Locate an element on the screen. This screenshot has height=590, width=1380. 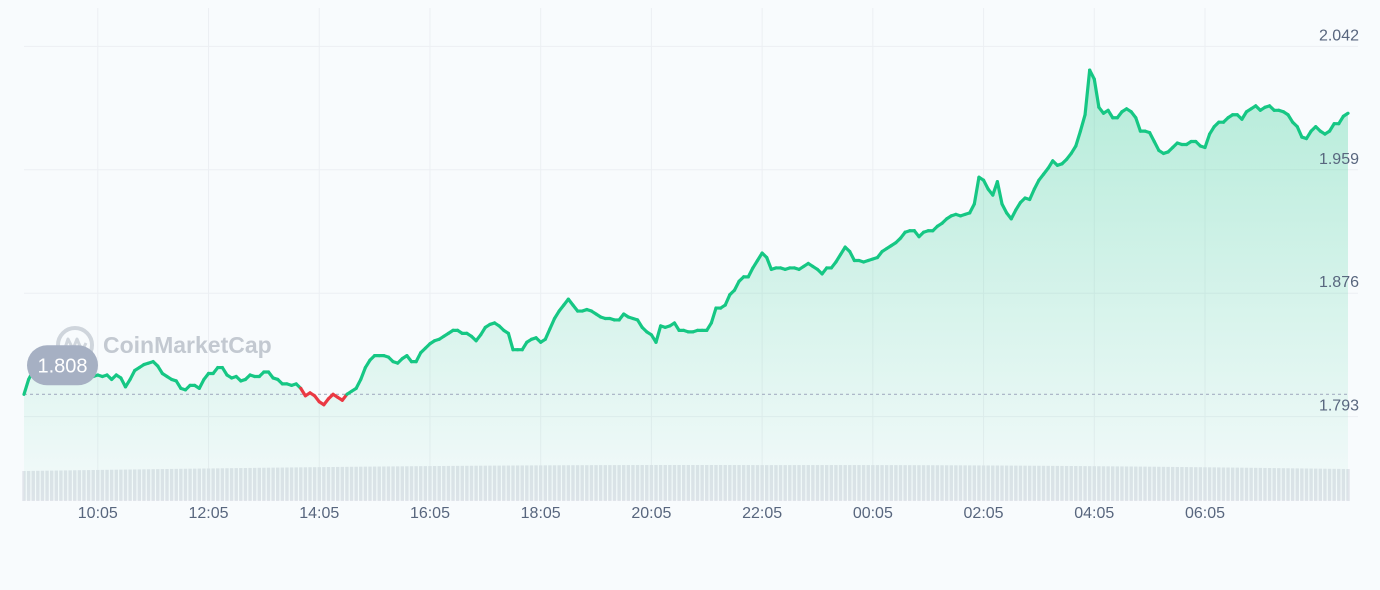
x-tick-label: 04:05 is located at coordinates (1094, 513).